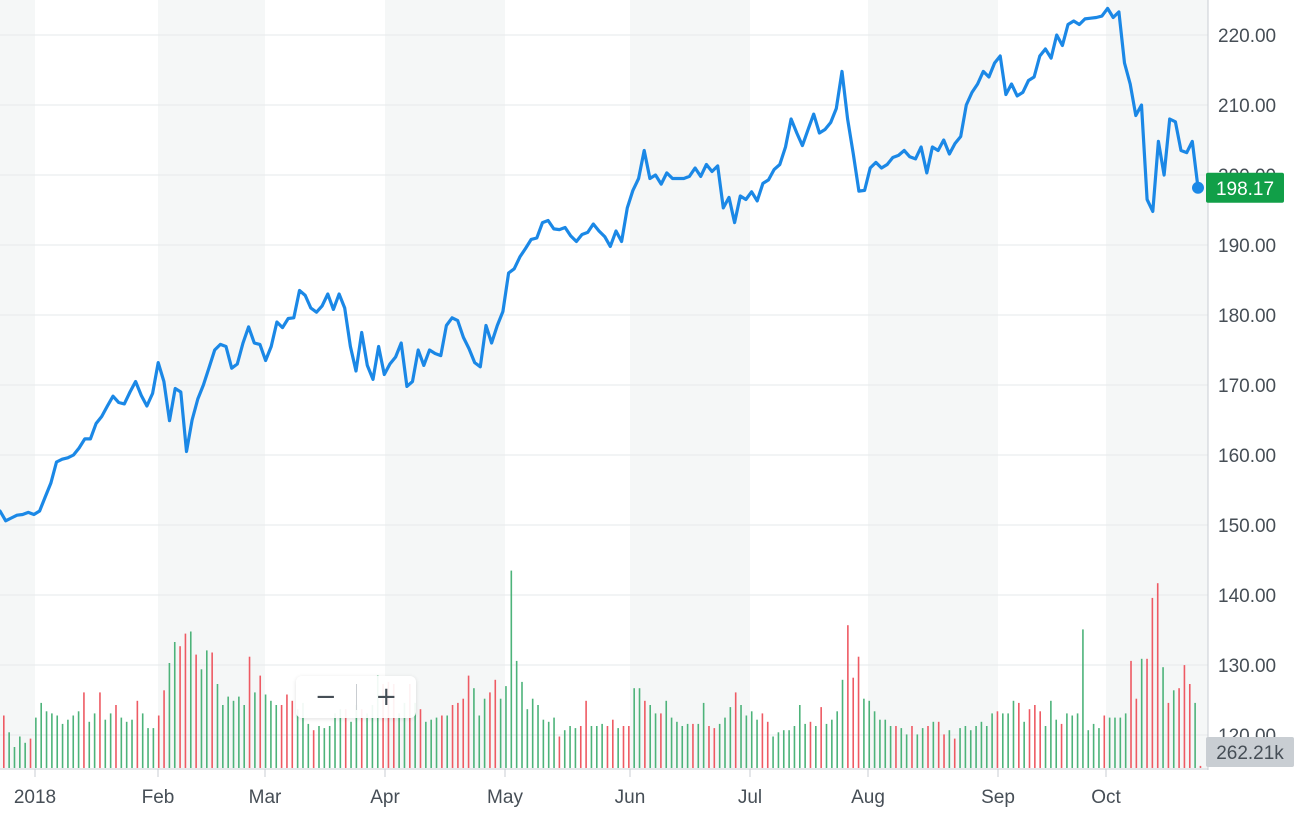 The width and height of the screenshot is (1300, 813). Describe the element at coordinates (1245, 187) in the screenshot. I see `current-price-badge` at that location.